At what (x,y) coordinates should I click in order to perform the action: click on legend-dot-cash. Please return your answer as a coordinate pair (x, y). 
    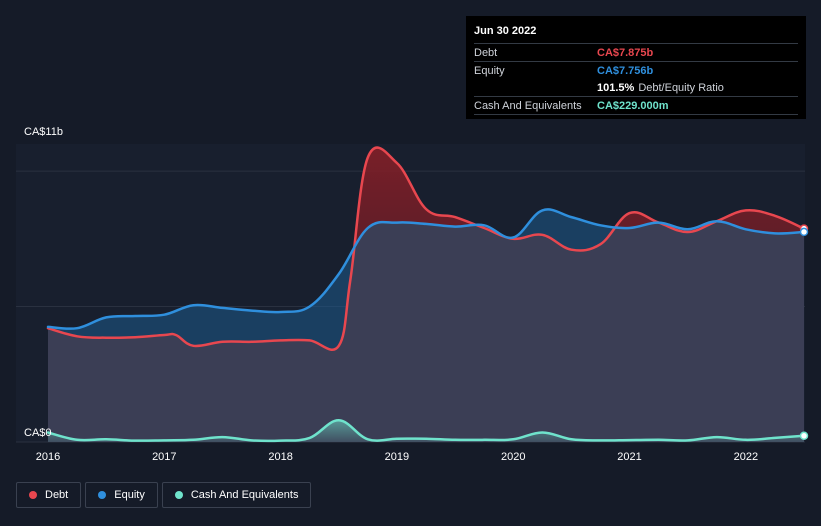
    Looking at the image, I should click on (178, 495).